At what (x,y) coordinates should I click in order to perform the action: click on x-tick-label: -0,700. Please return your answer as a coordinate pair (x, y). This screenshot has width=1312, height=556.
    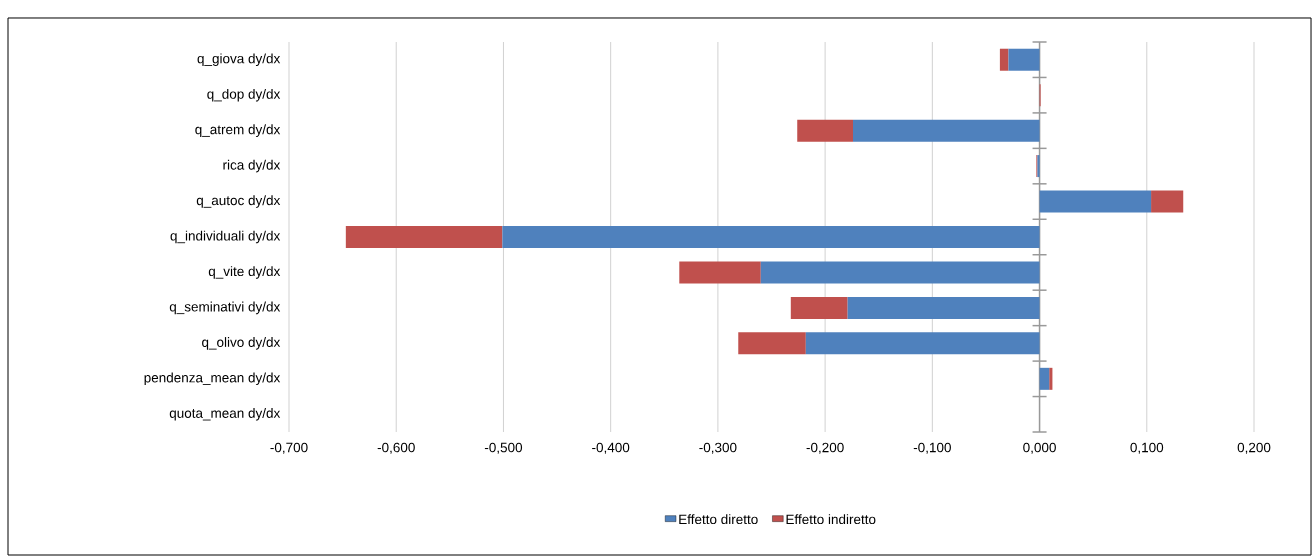
    Looking at the image, I should click on (289, 448).